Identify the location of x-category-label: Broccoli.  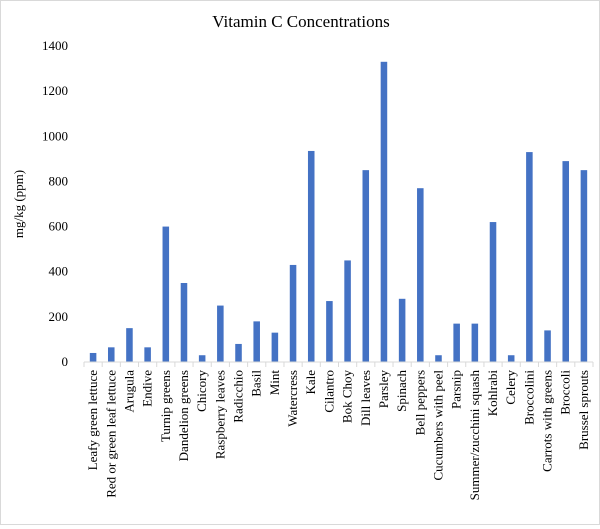
(565, 392).